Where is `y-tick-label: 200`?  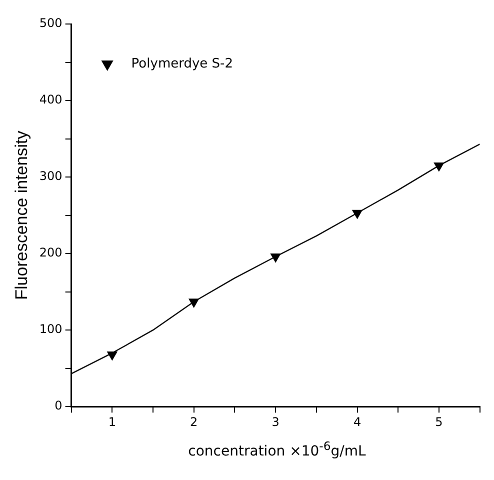 y-tick-label: 200 is located at coordinates (50, 253).